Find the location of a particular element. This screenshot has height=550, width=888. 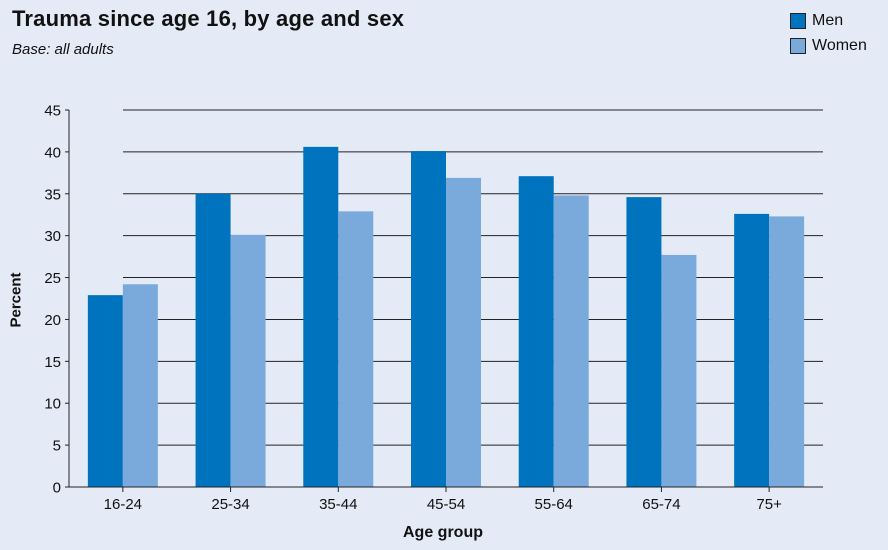

legend: Men Women is located at coordinates (828, 33).